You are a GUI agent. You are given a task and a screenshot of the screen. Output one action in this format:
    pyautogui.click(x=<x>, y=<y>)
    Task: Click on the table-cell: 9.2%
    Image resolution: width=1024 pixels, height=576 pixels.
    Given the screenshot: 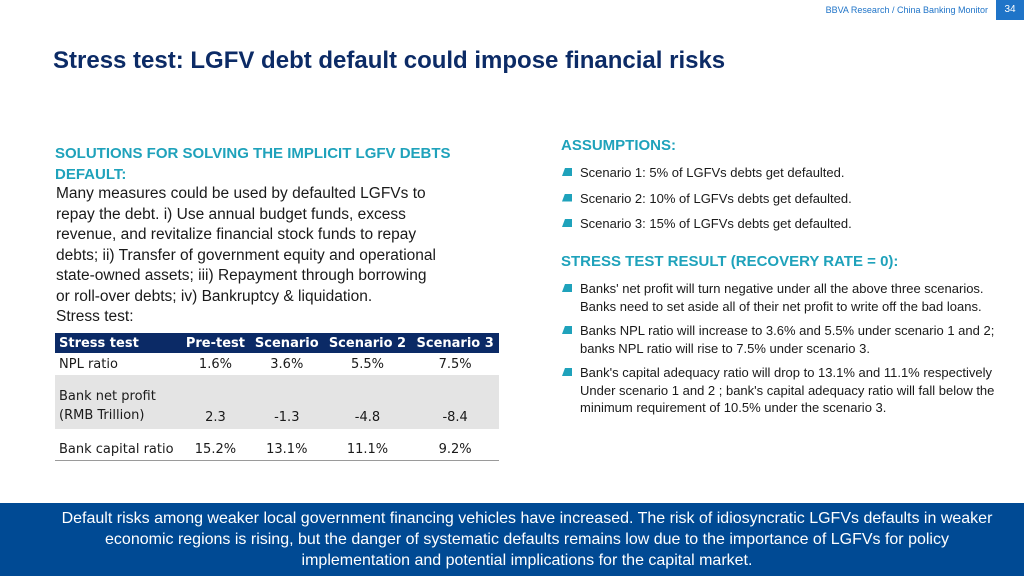 What is the action you would take?
    pyautogui.click(x=455, y=445)
    